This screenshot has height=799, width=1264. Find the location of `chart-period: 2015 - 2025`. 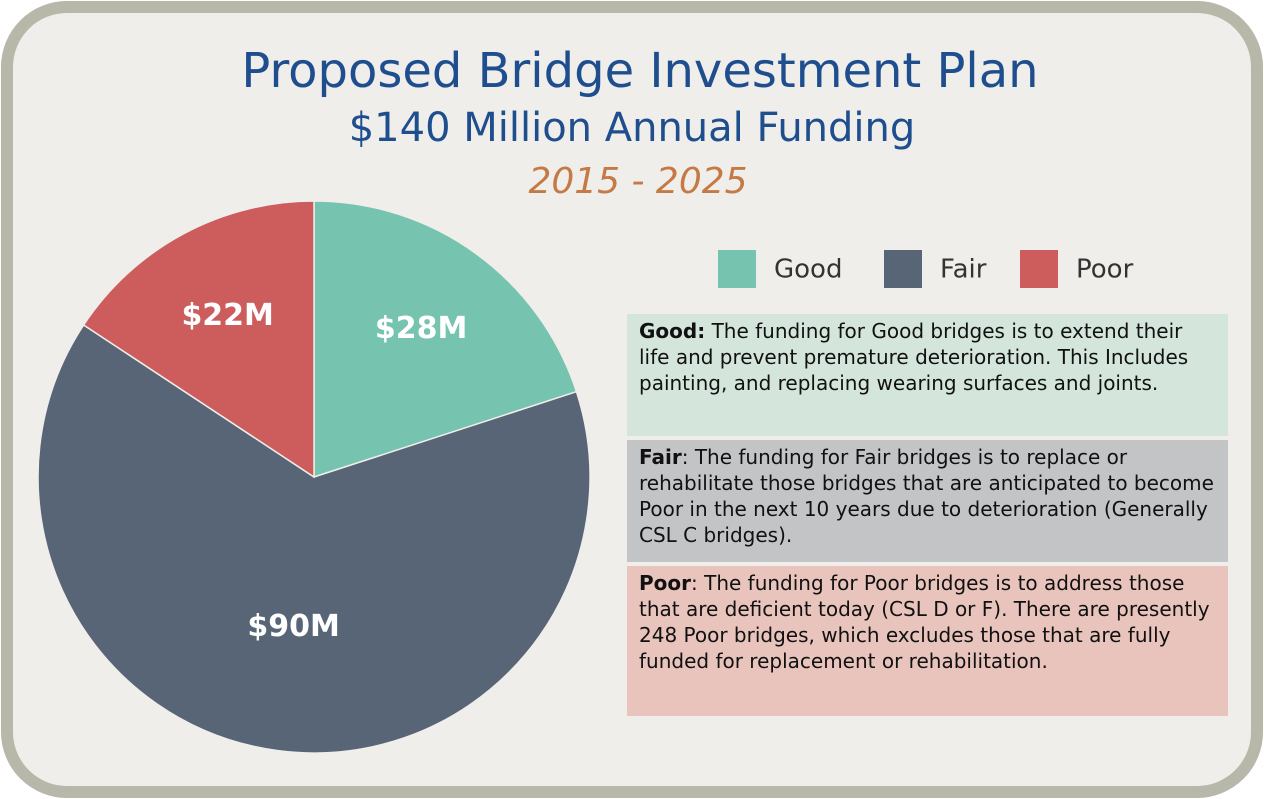

chart-period: 2015 - 2025 is located at coordinates (637, 181).